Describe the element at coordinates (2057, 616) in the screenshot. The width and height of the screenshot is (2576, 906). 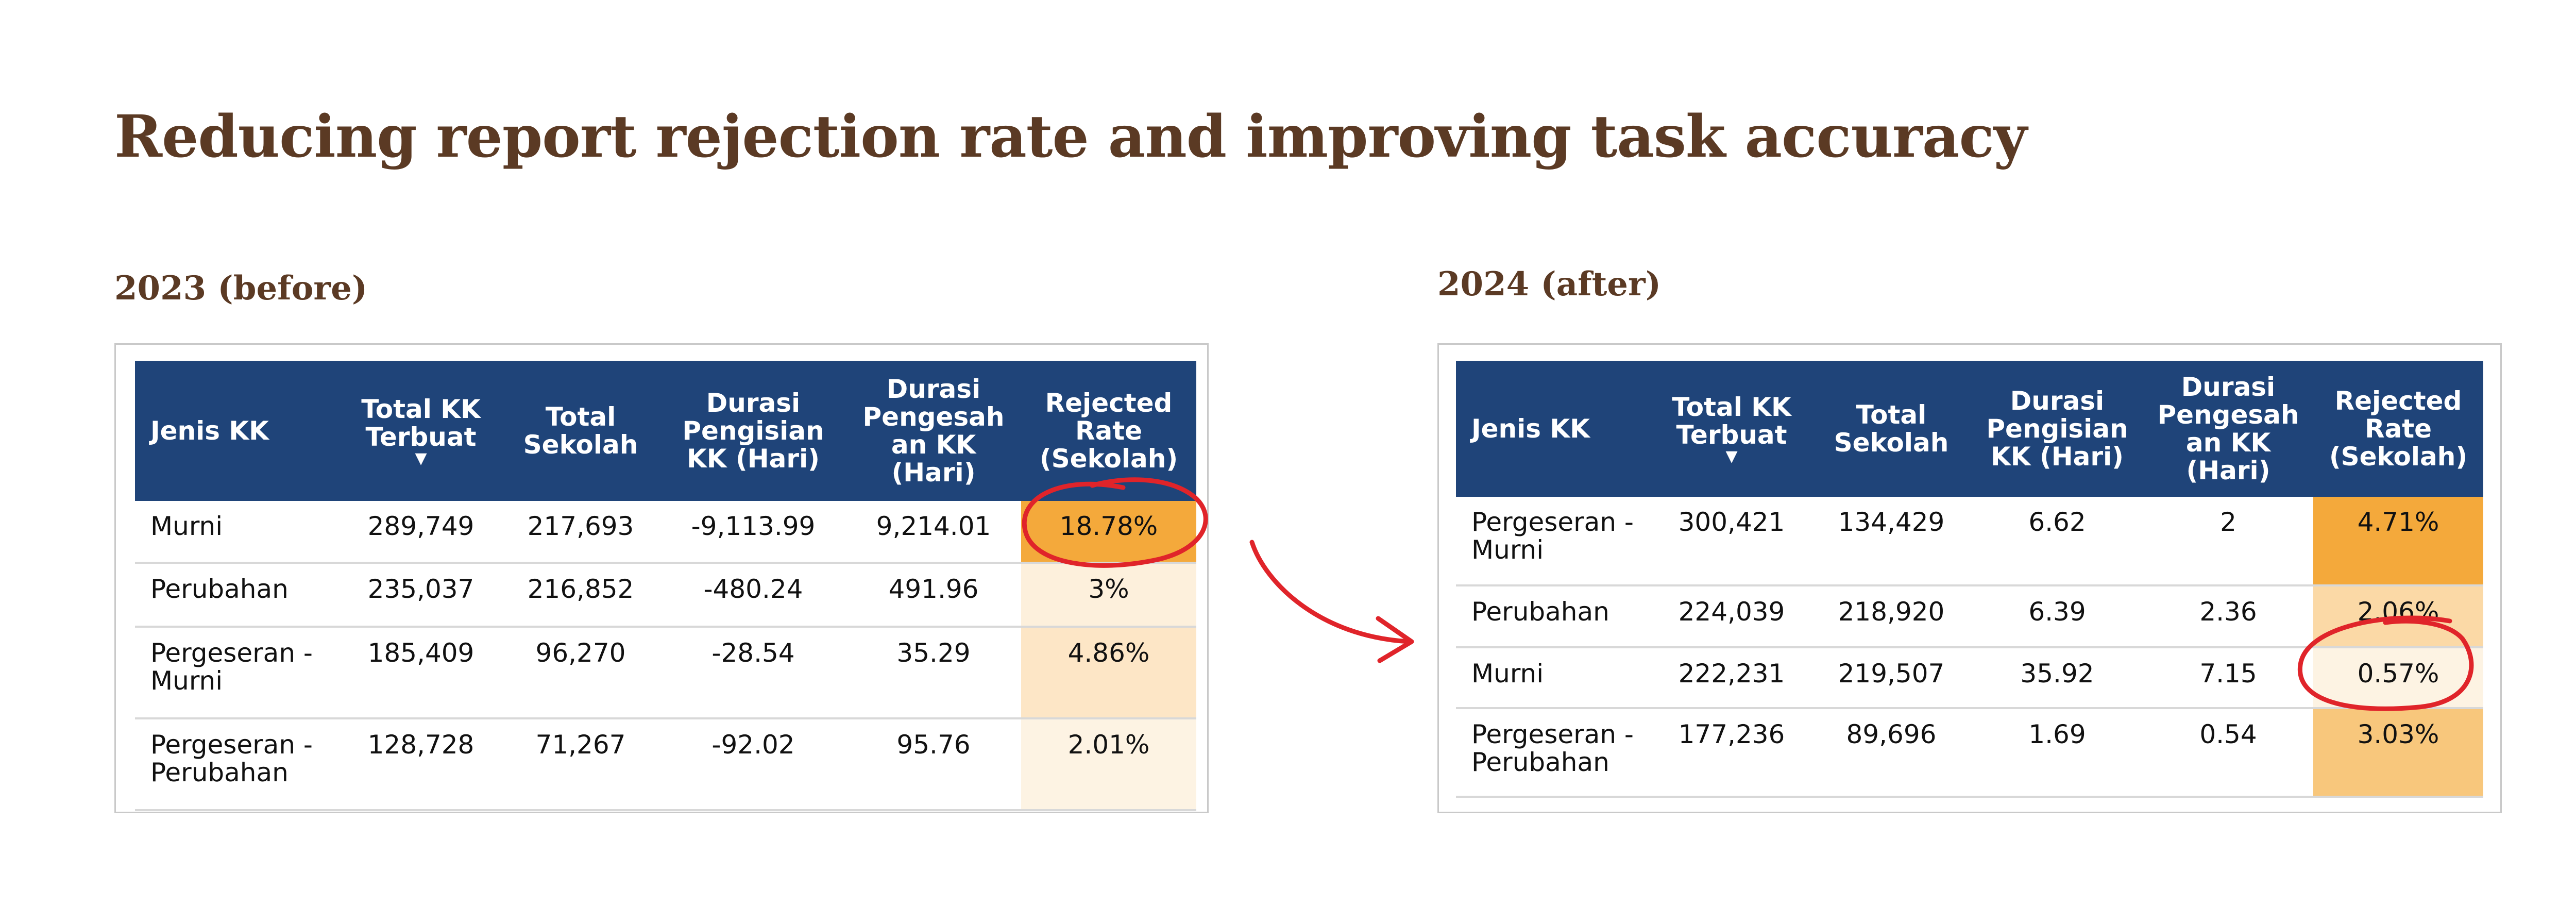
I see `cell-durasi-pengisian: 6.39` at that location.